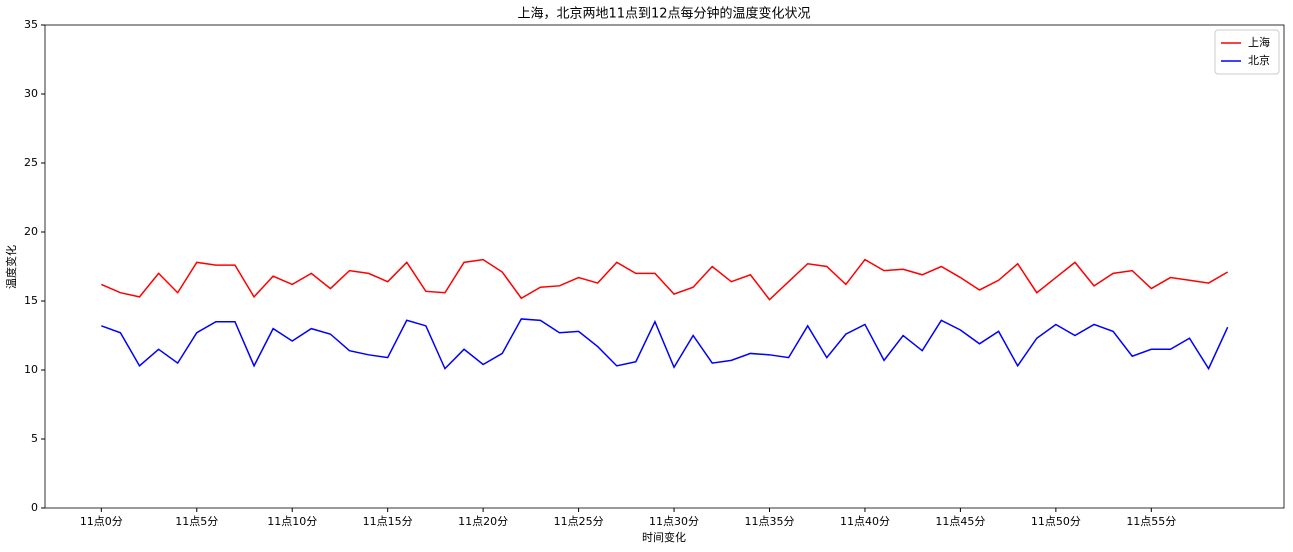 This screenshot has height=552, width=1293. I want to click on y-axis-label: 温度变化, so click(11, 267).